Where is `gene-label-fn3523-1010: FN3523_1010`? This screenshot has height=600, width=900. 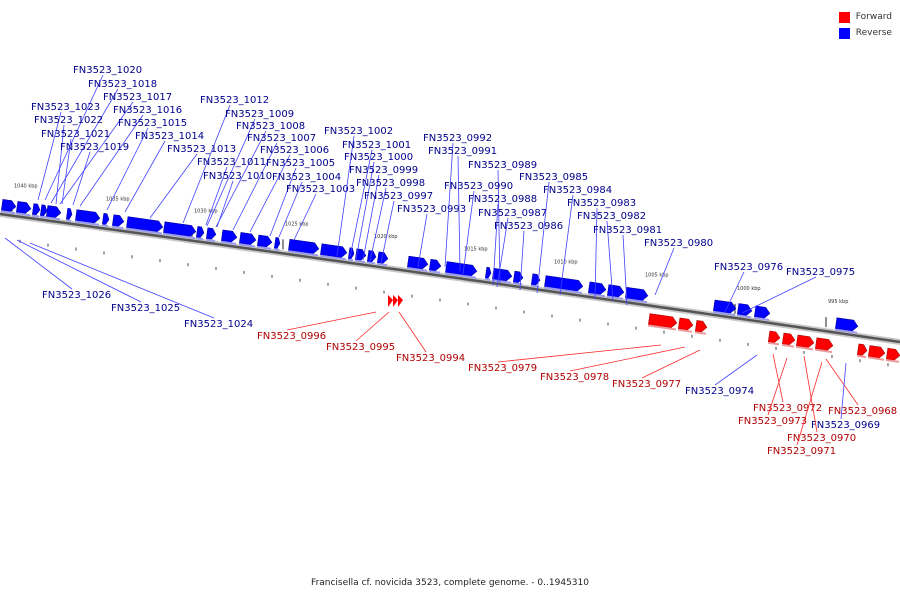 gene-label-fn3523-1010: FN3523_1010 is located at coordinates (237, 176).